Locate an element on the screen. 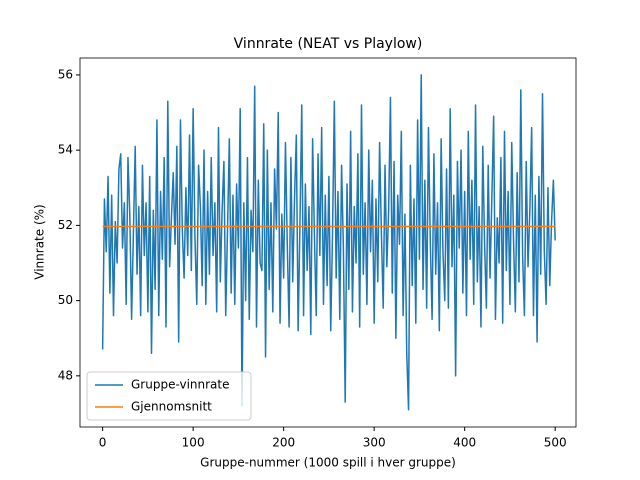 This screenshot has width=640, height=480. x-axis-label: Gruppe-nummer (1000 spill i hver gruppe) is located at coordinates (328, 463).